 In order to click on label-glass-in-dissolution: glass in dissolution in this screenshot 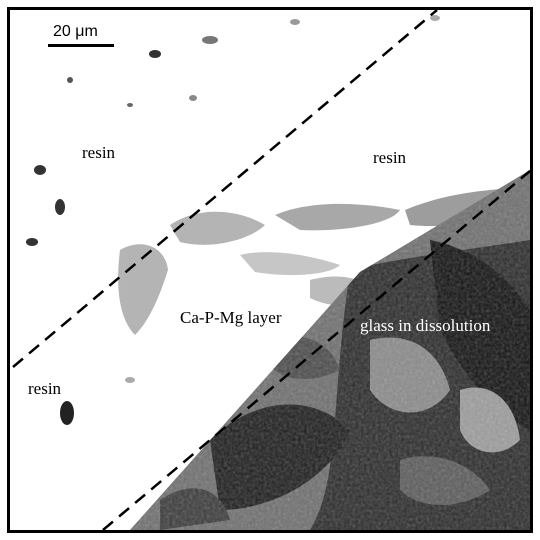, I will do `click(425, 325)`.